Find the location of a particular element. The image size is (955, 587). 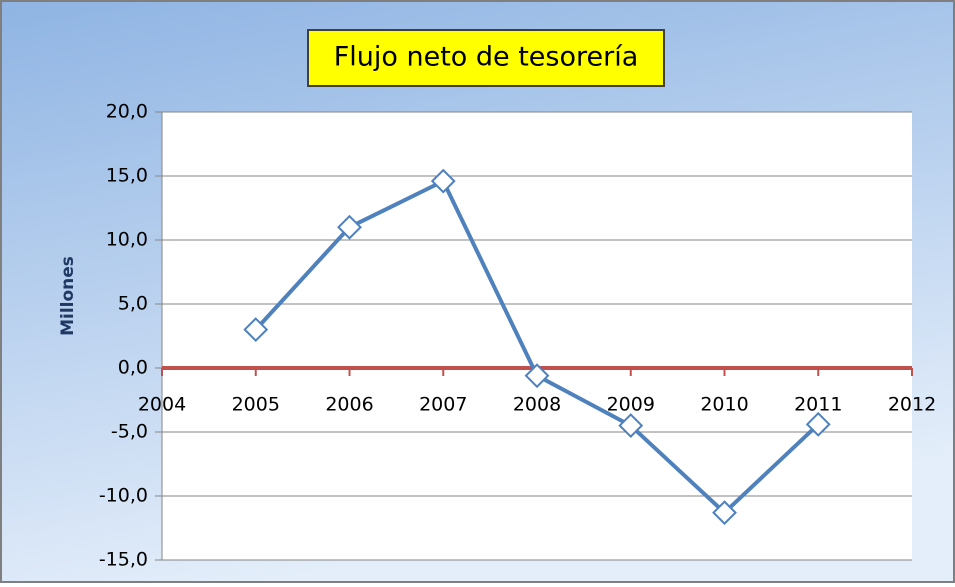

y-tick-label: -5,0 is located at coordinates (129, 432).